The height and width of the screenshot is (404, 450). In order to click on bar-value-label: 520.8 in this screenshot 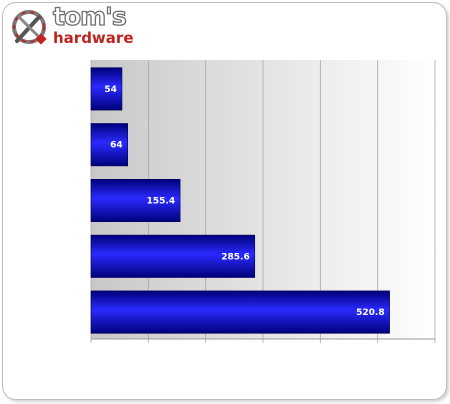, I will do `click(370, 313)`.